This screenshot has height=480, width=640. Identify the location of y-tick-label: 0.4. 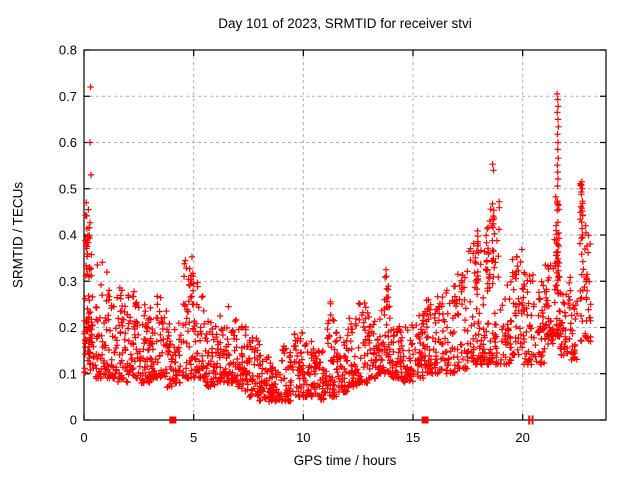
(68, 235).